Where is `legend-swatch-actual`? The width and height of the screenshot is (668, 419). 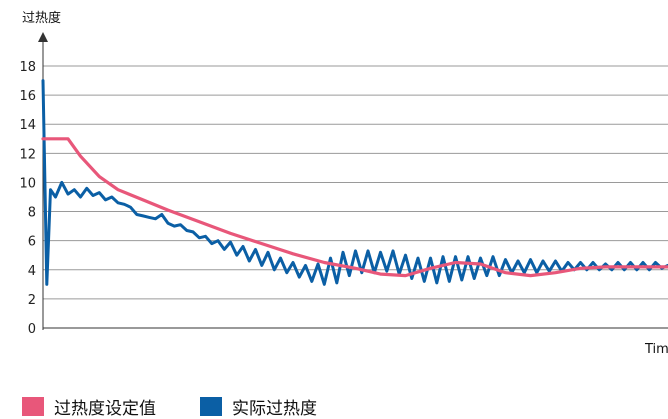
legend-swatch-actual is located at coordinates (211, 406).